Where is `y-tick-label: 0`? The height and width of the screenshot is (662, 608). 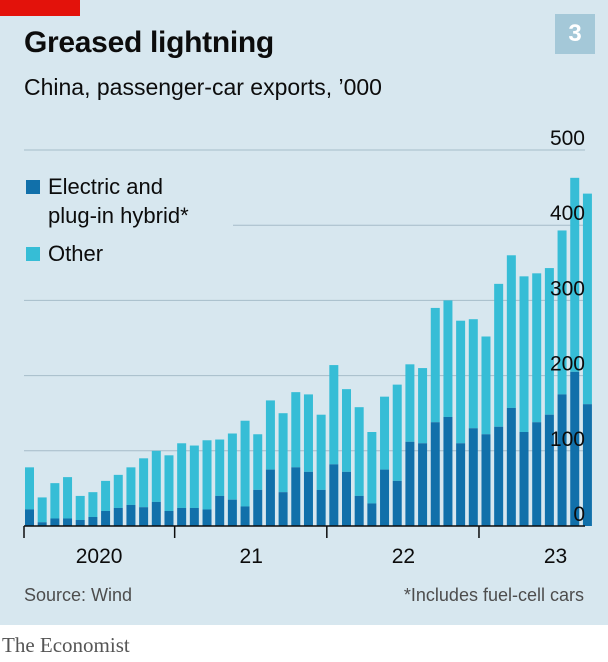
y-tick-label: 0 is located at coordinates (579, 514).